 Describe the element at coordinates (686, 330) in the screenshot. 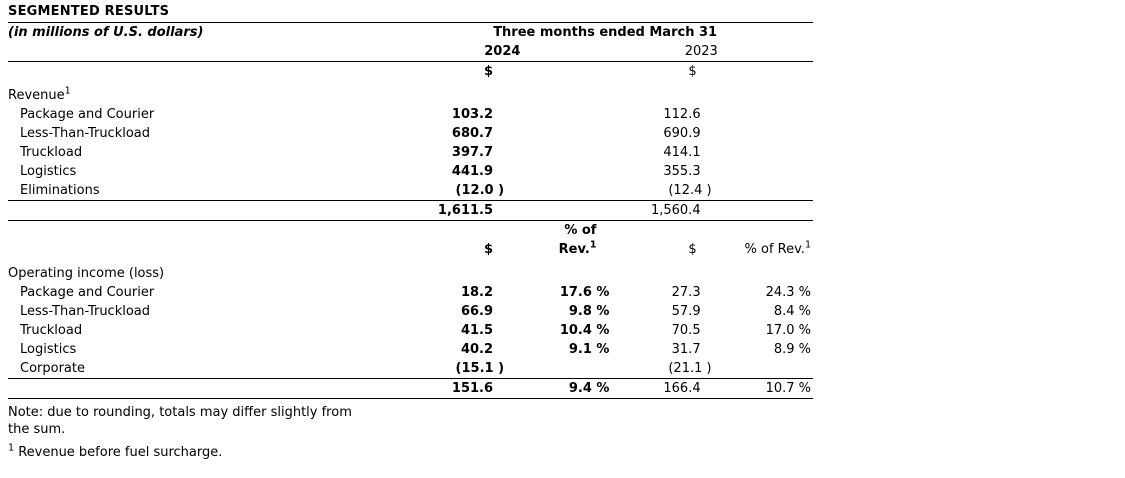

I see `cell-2023-dollar: 70.5` at that location.